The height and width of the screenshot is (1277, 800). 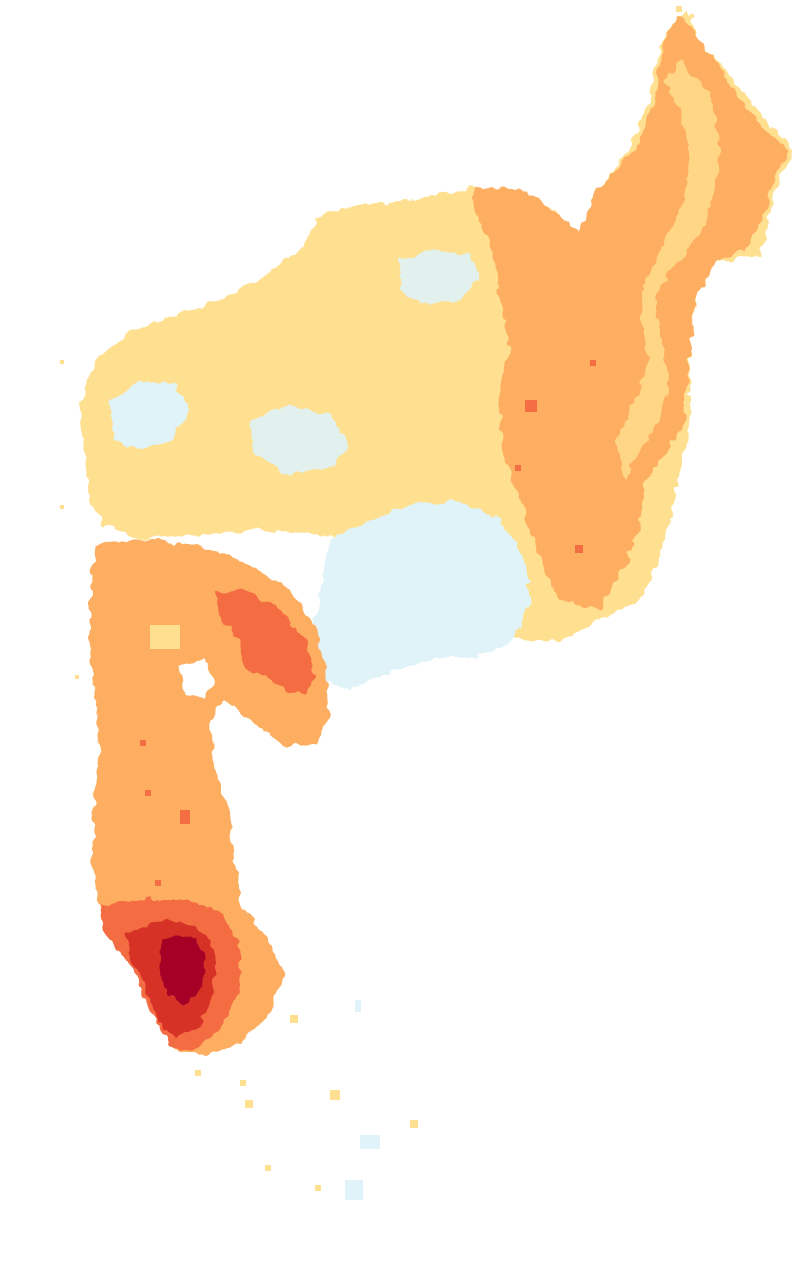 I want to click on class-2-inset-east, so click(x=667, y=270).